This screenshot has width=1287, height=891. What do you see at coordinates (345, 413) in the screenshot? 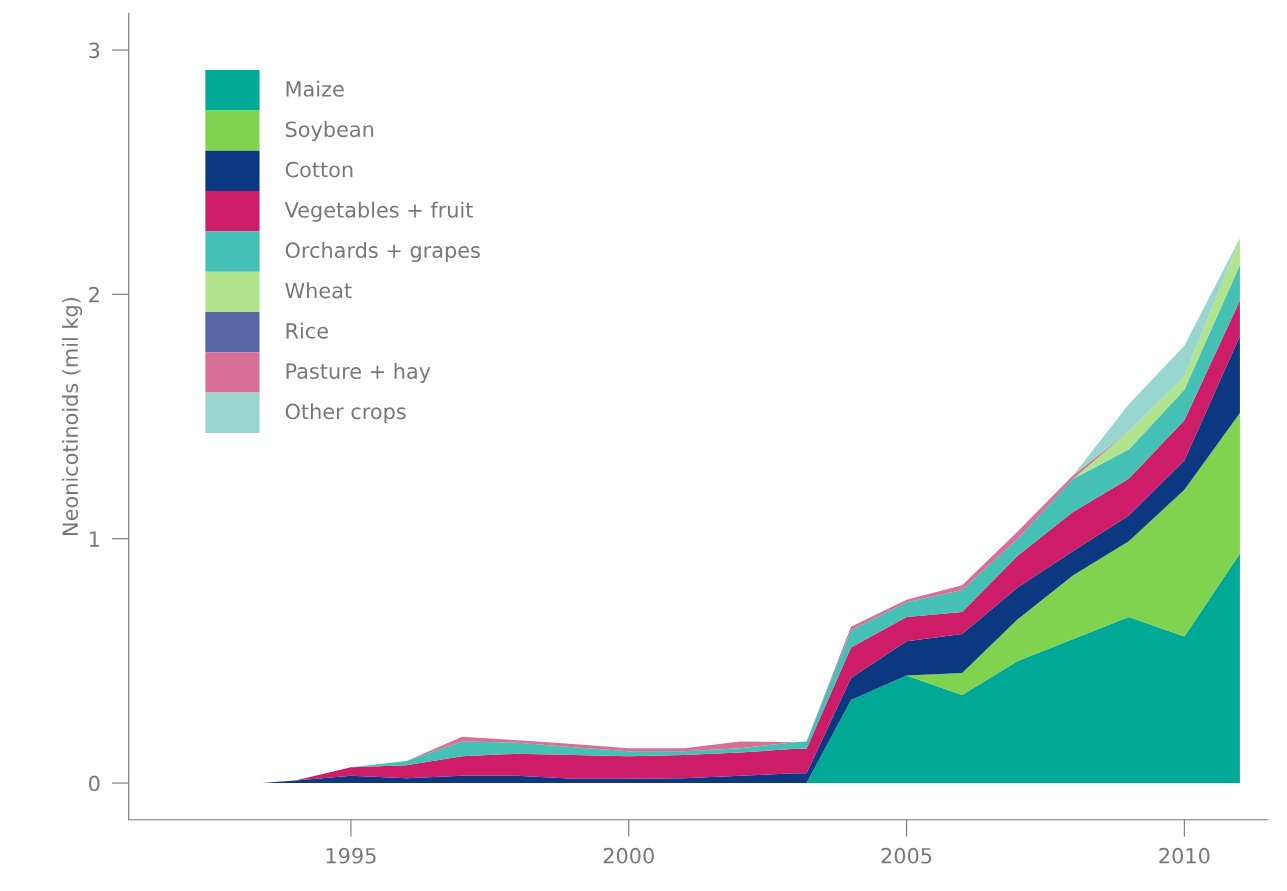
I see `legend-label: Other crops` at bounding box center [345, 413].